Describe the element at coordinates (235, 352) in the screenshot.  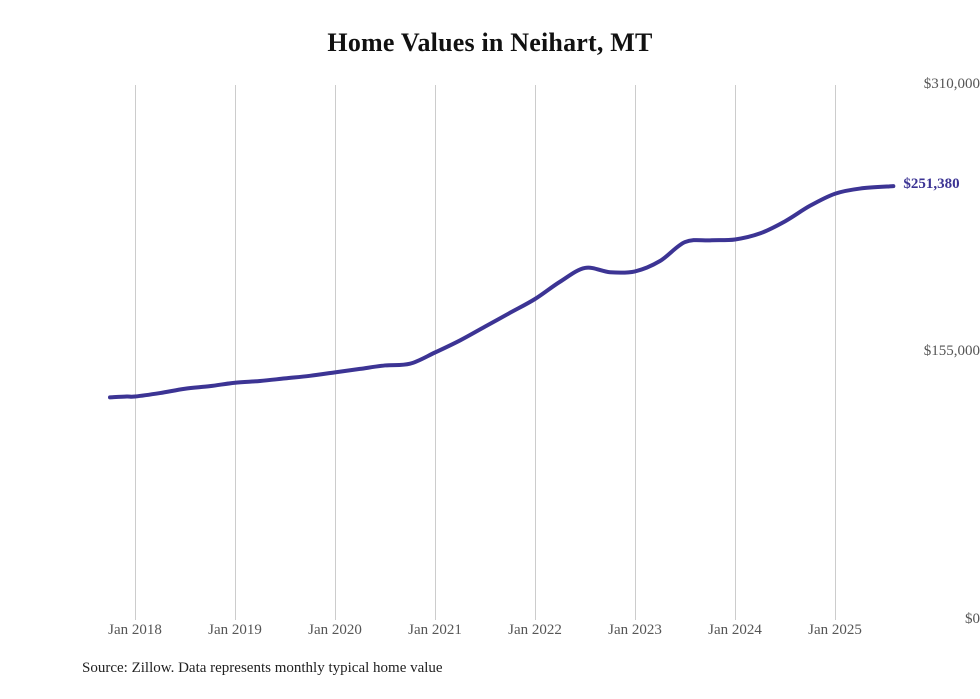
I see `gridline-jan-2019` at that location.